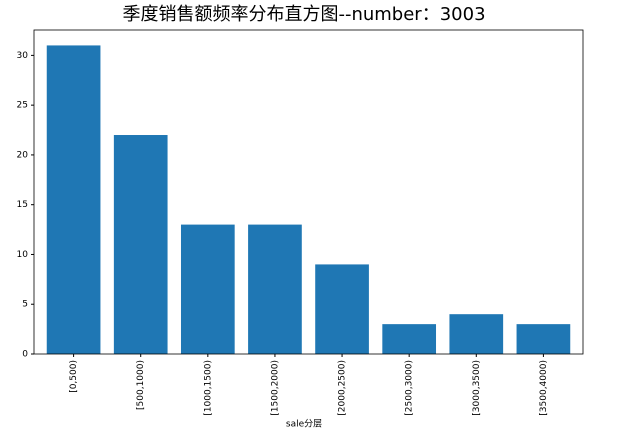  What do you see at coordinates (23, 255) in the screenshot?
I see `y-tick-label: 10` at bounding box center [23, 255].